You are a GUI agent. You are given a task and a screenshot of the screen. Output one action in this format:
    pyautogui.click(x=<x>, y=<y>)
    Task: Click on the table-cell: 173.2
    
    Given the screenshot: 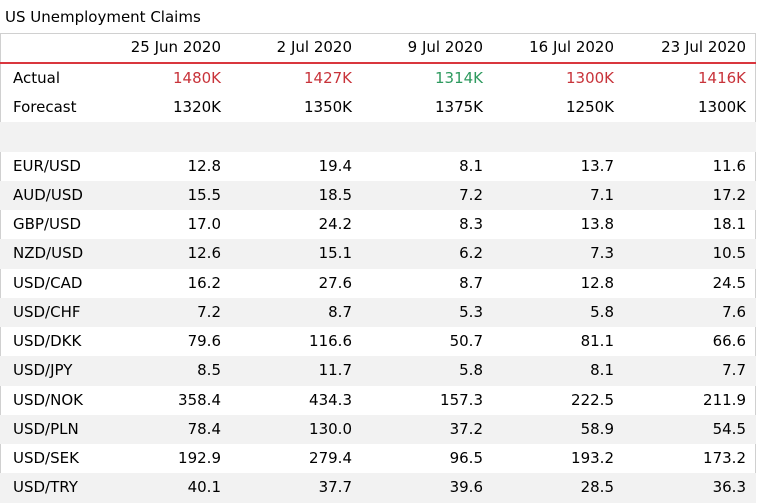 What is the action you would take?
    pyautogui.click(x=724, y=458)
    